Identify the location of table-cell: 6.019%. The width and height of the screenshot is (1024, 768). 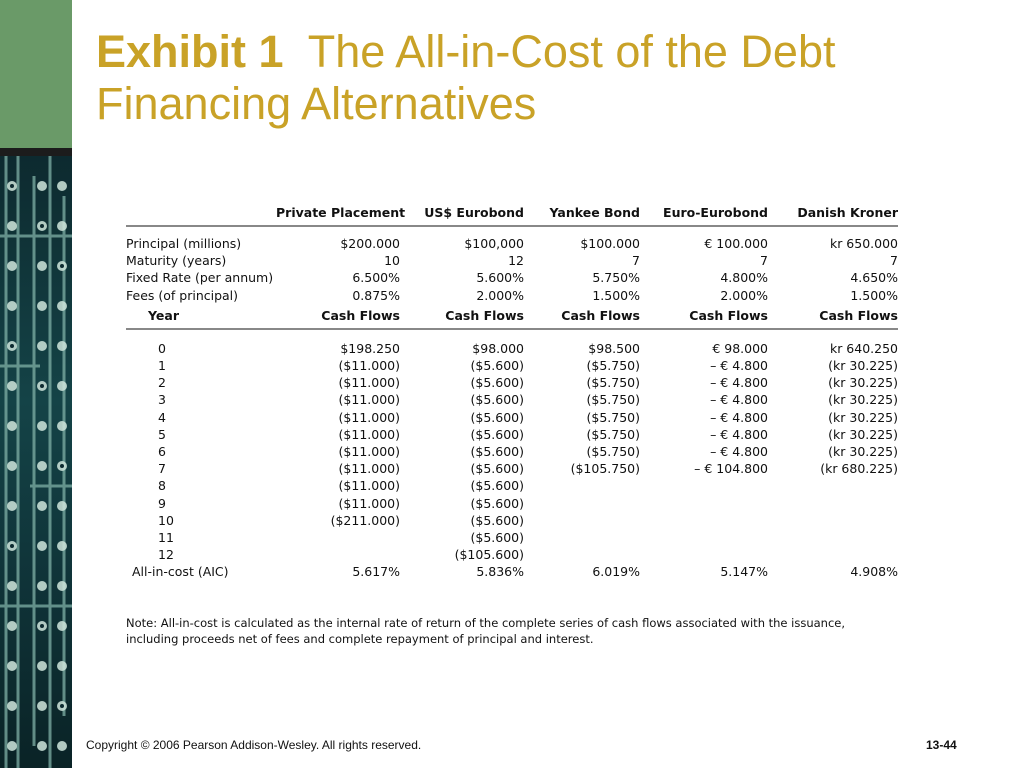
(616, 572).